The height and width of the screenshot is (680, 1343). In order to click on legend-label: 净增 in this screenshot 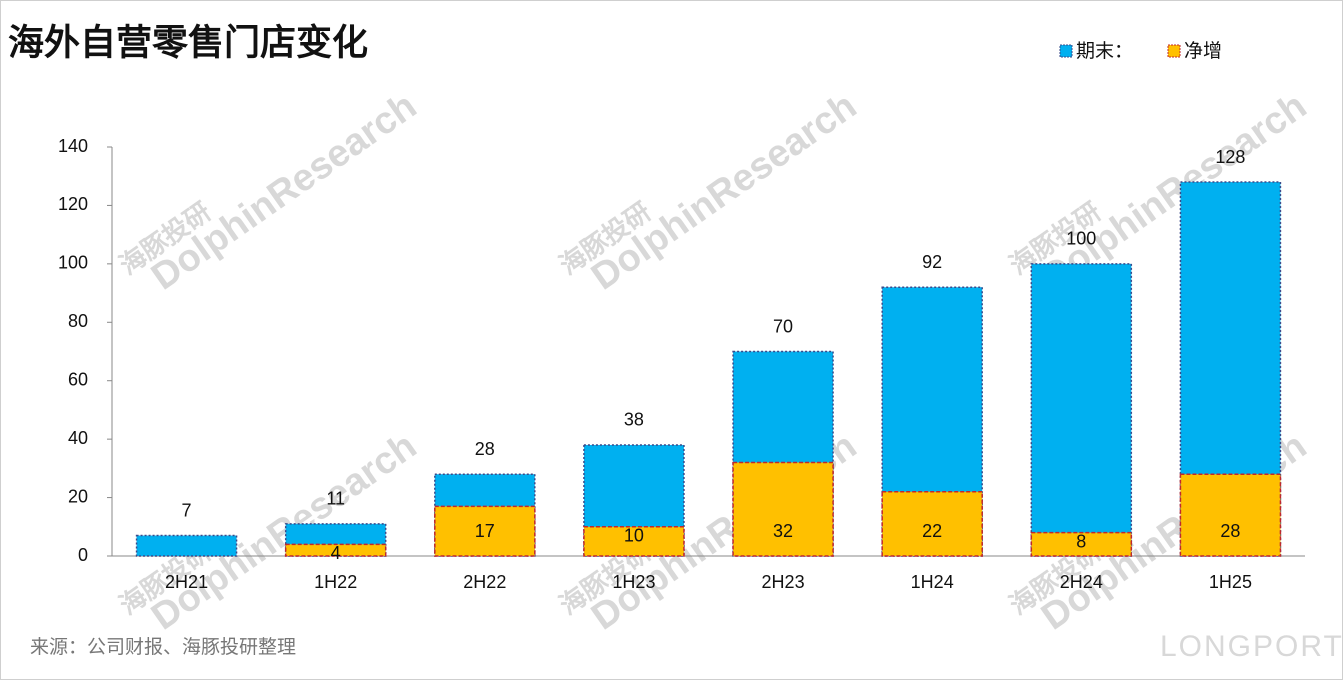, I will do `click(1203, 51)`.